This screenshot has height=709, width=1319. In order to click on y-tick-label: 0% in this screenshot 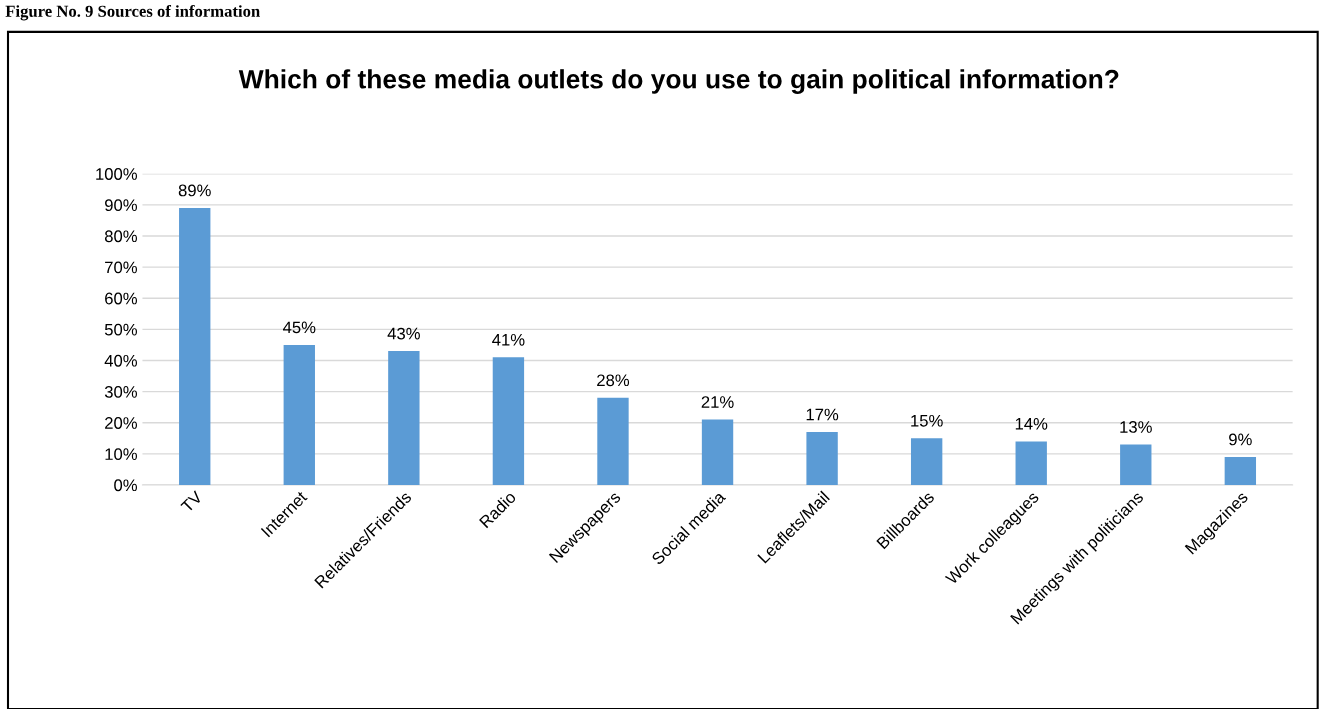, I will do `click(125, 485)`.